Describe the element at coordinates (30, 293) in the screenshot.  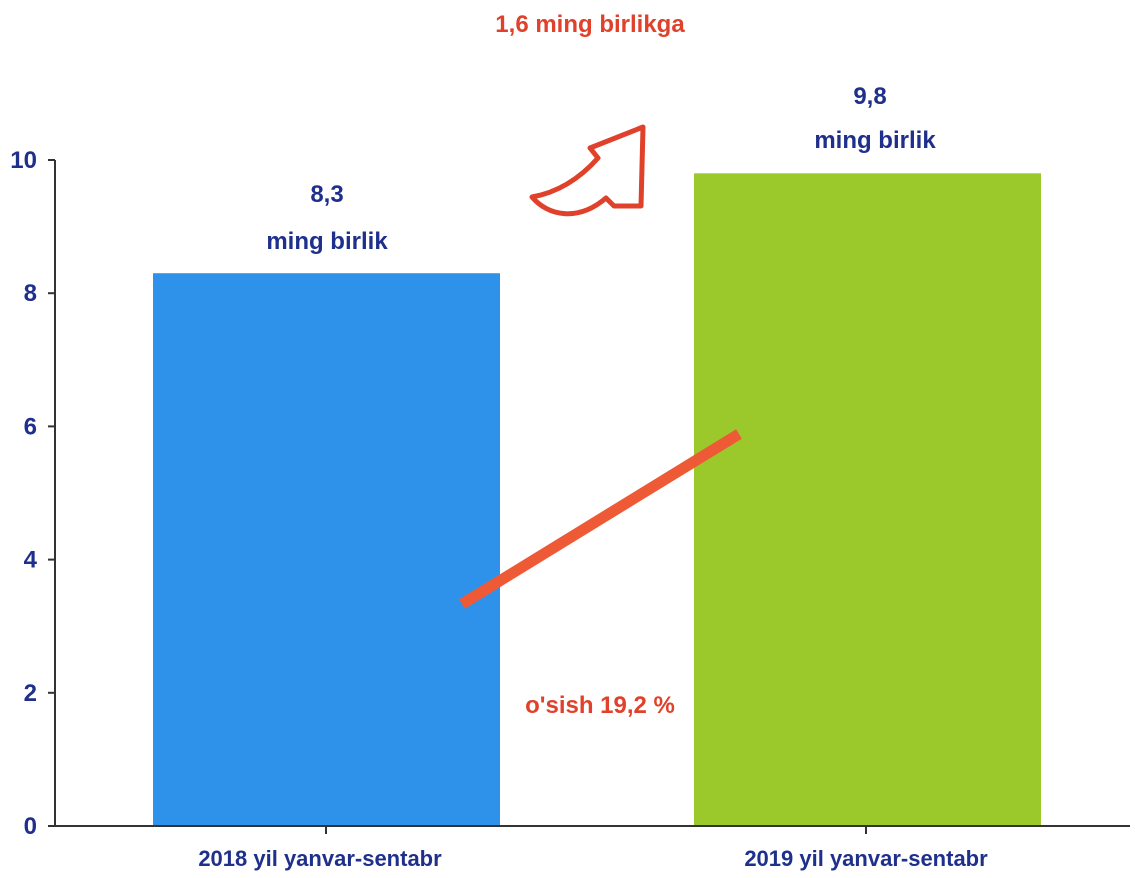
I see `y-tick-label-8: 8` at that location.